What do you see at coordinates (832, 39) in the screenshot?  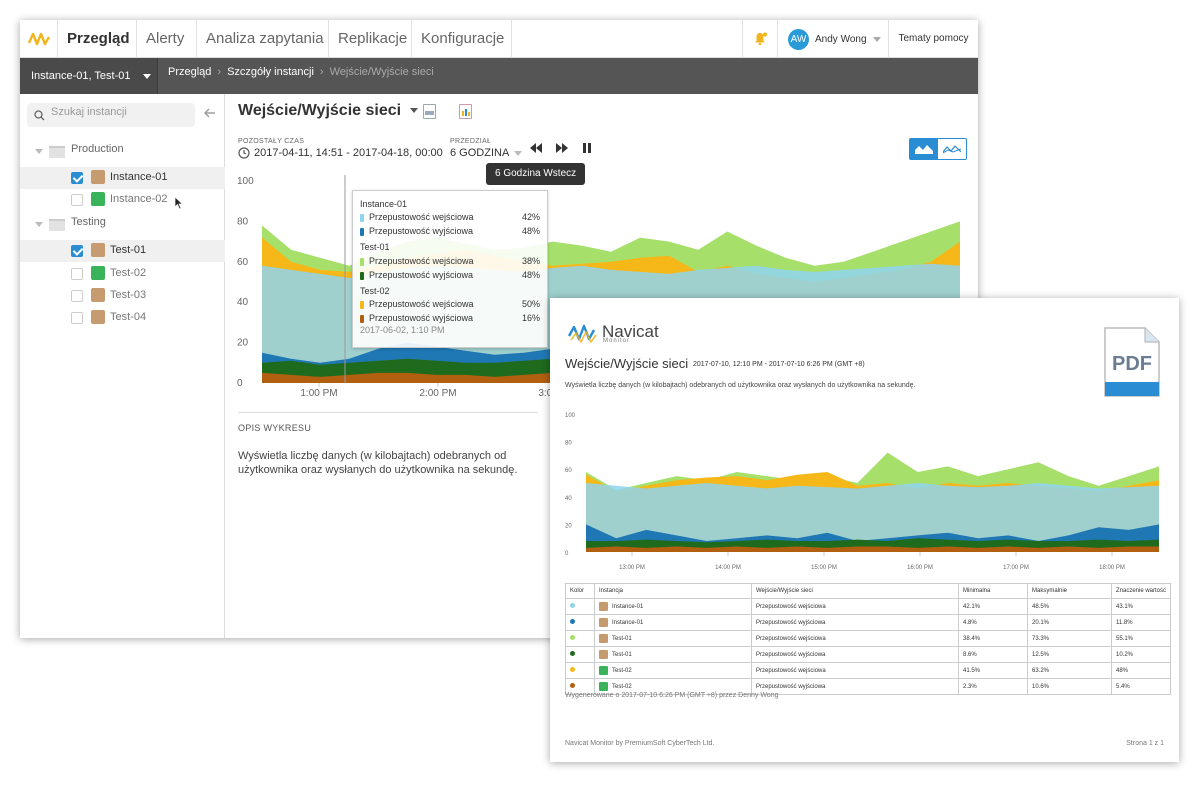 I see `user-menu: AW Andy Wong` at bounding box center [832, 39].